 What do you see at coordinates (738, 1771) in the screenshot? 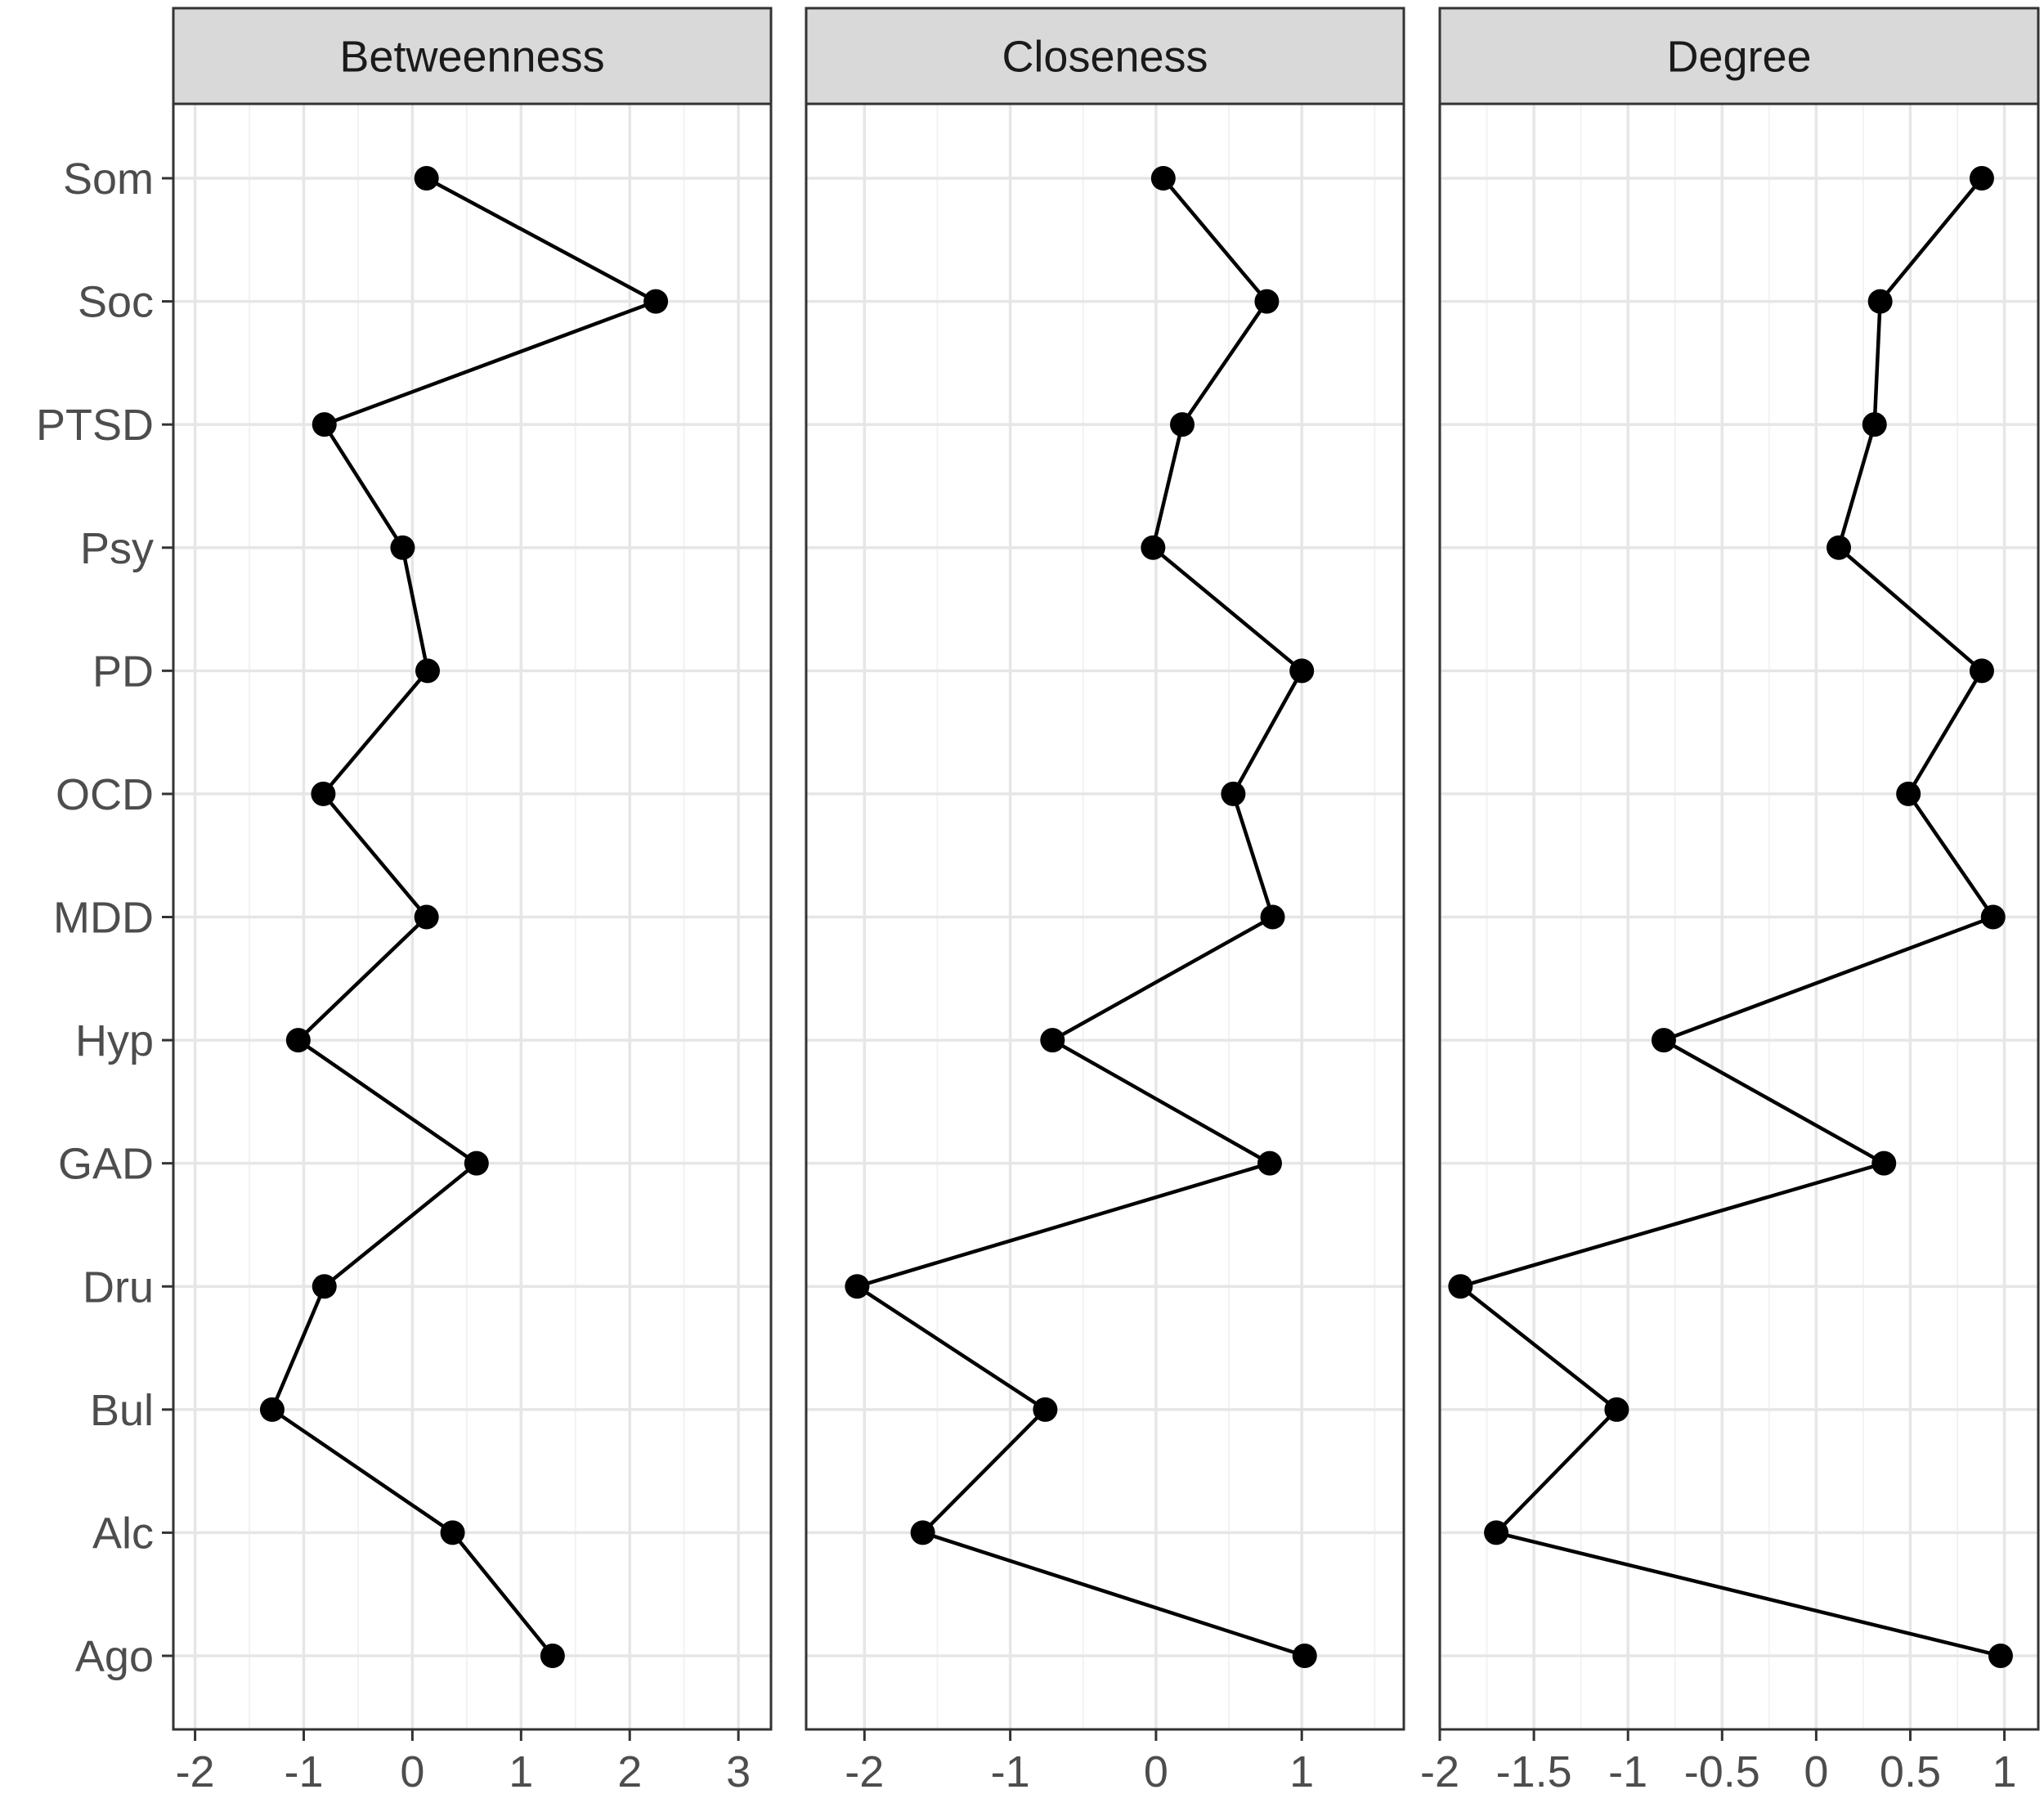
I see `x-tick-label: 3` at bounding box center [738, 1771].